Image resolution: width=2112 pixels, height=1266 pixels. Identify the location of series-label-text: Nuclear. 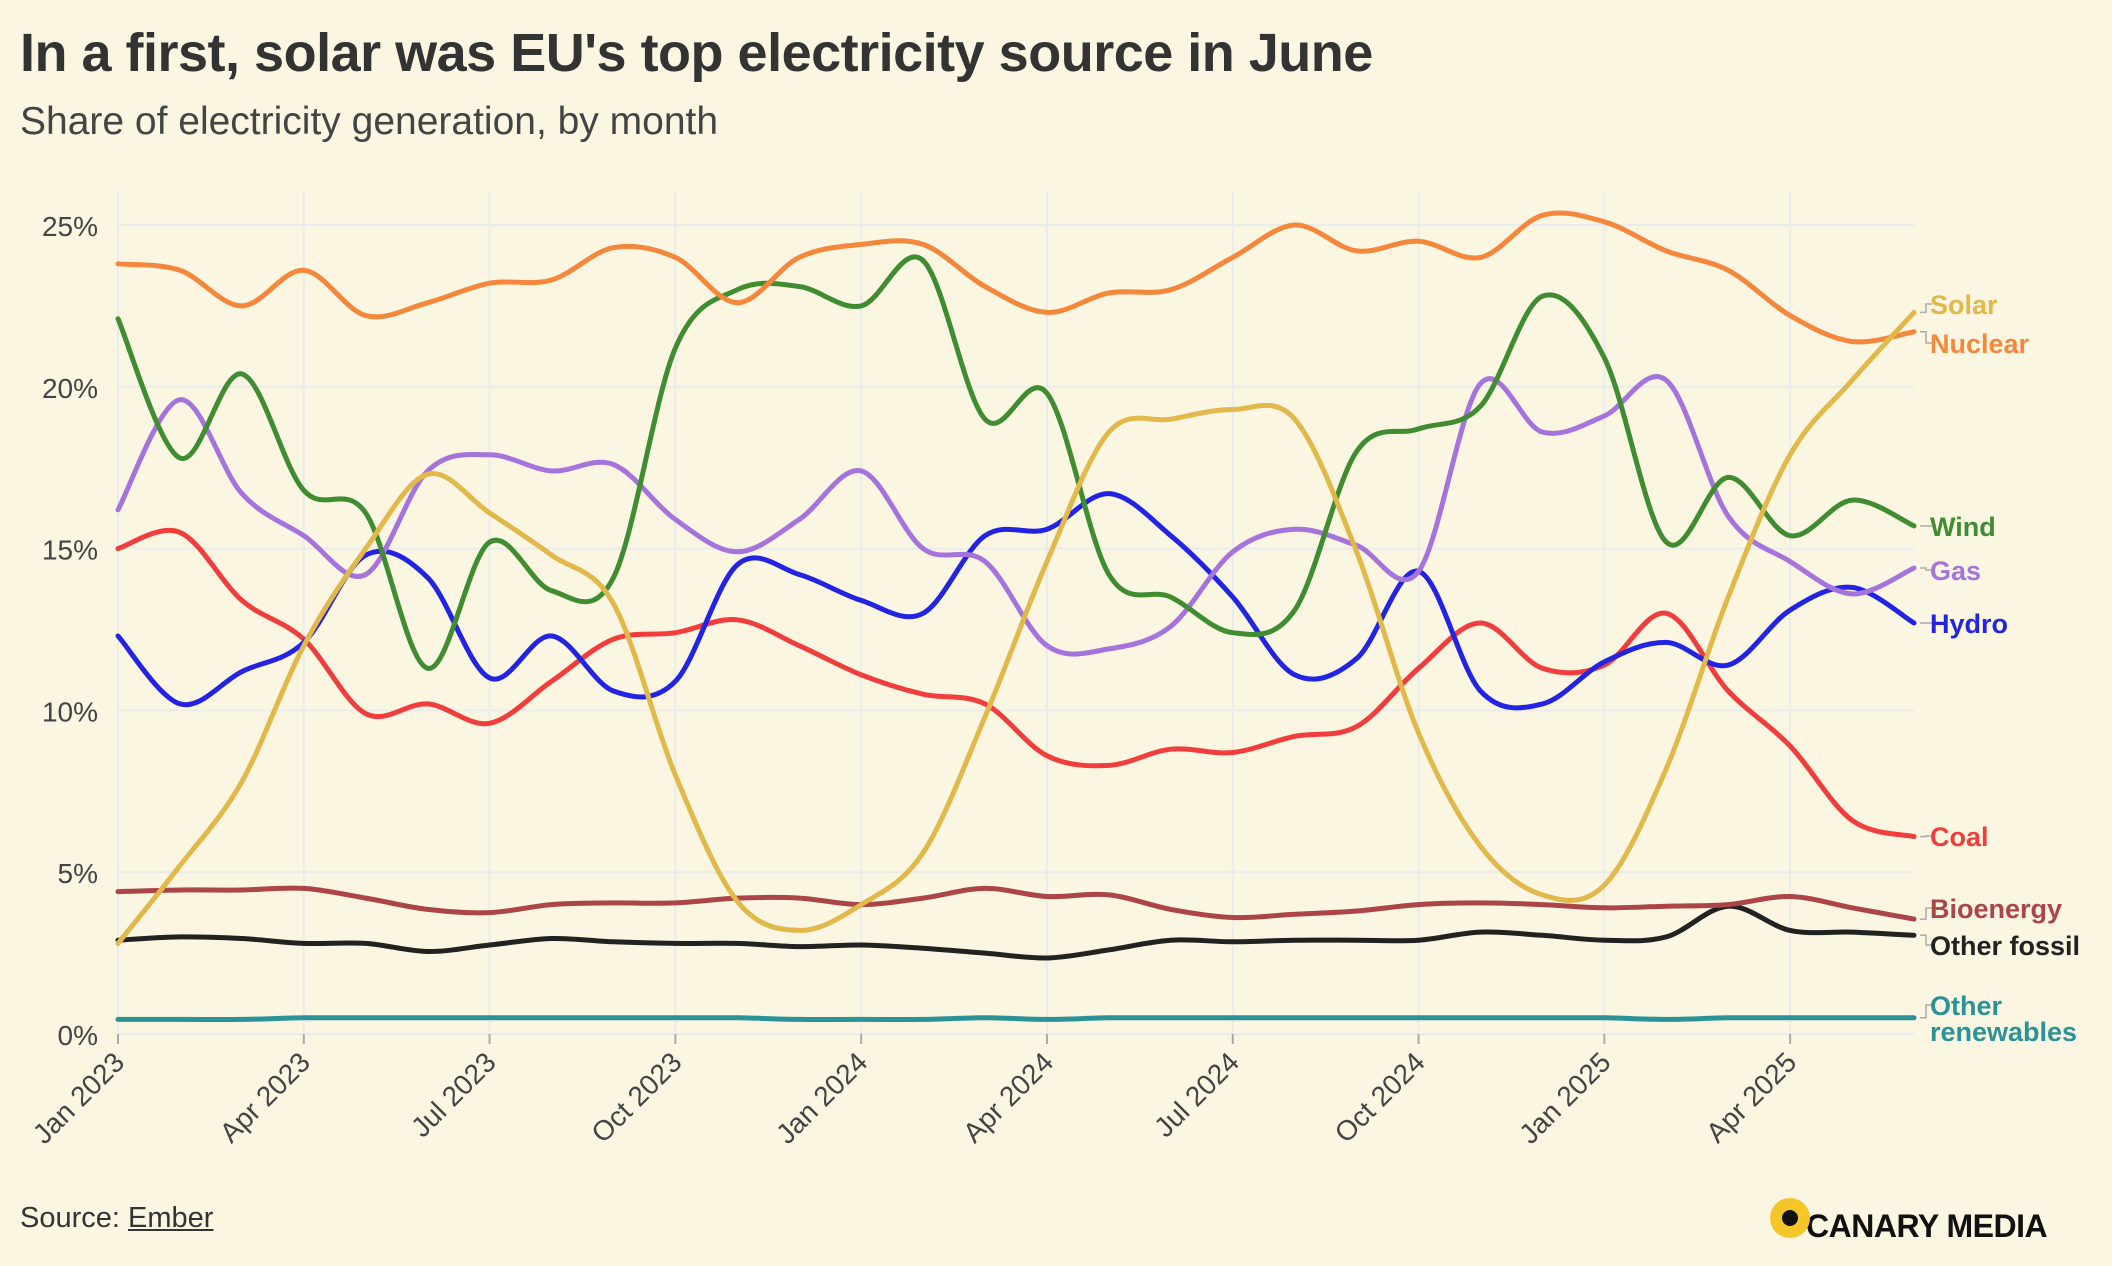
(1980, 344).